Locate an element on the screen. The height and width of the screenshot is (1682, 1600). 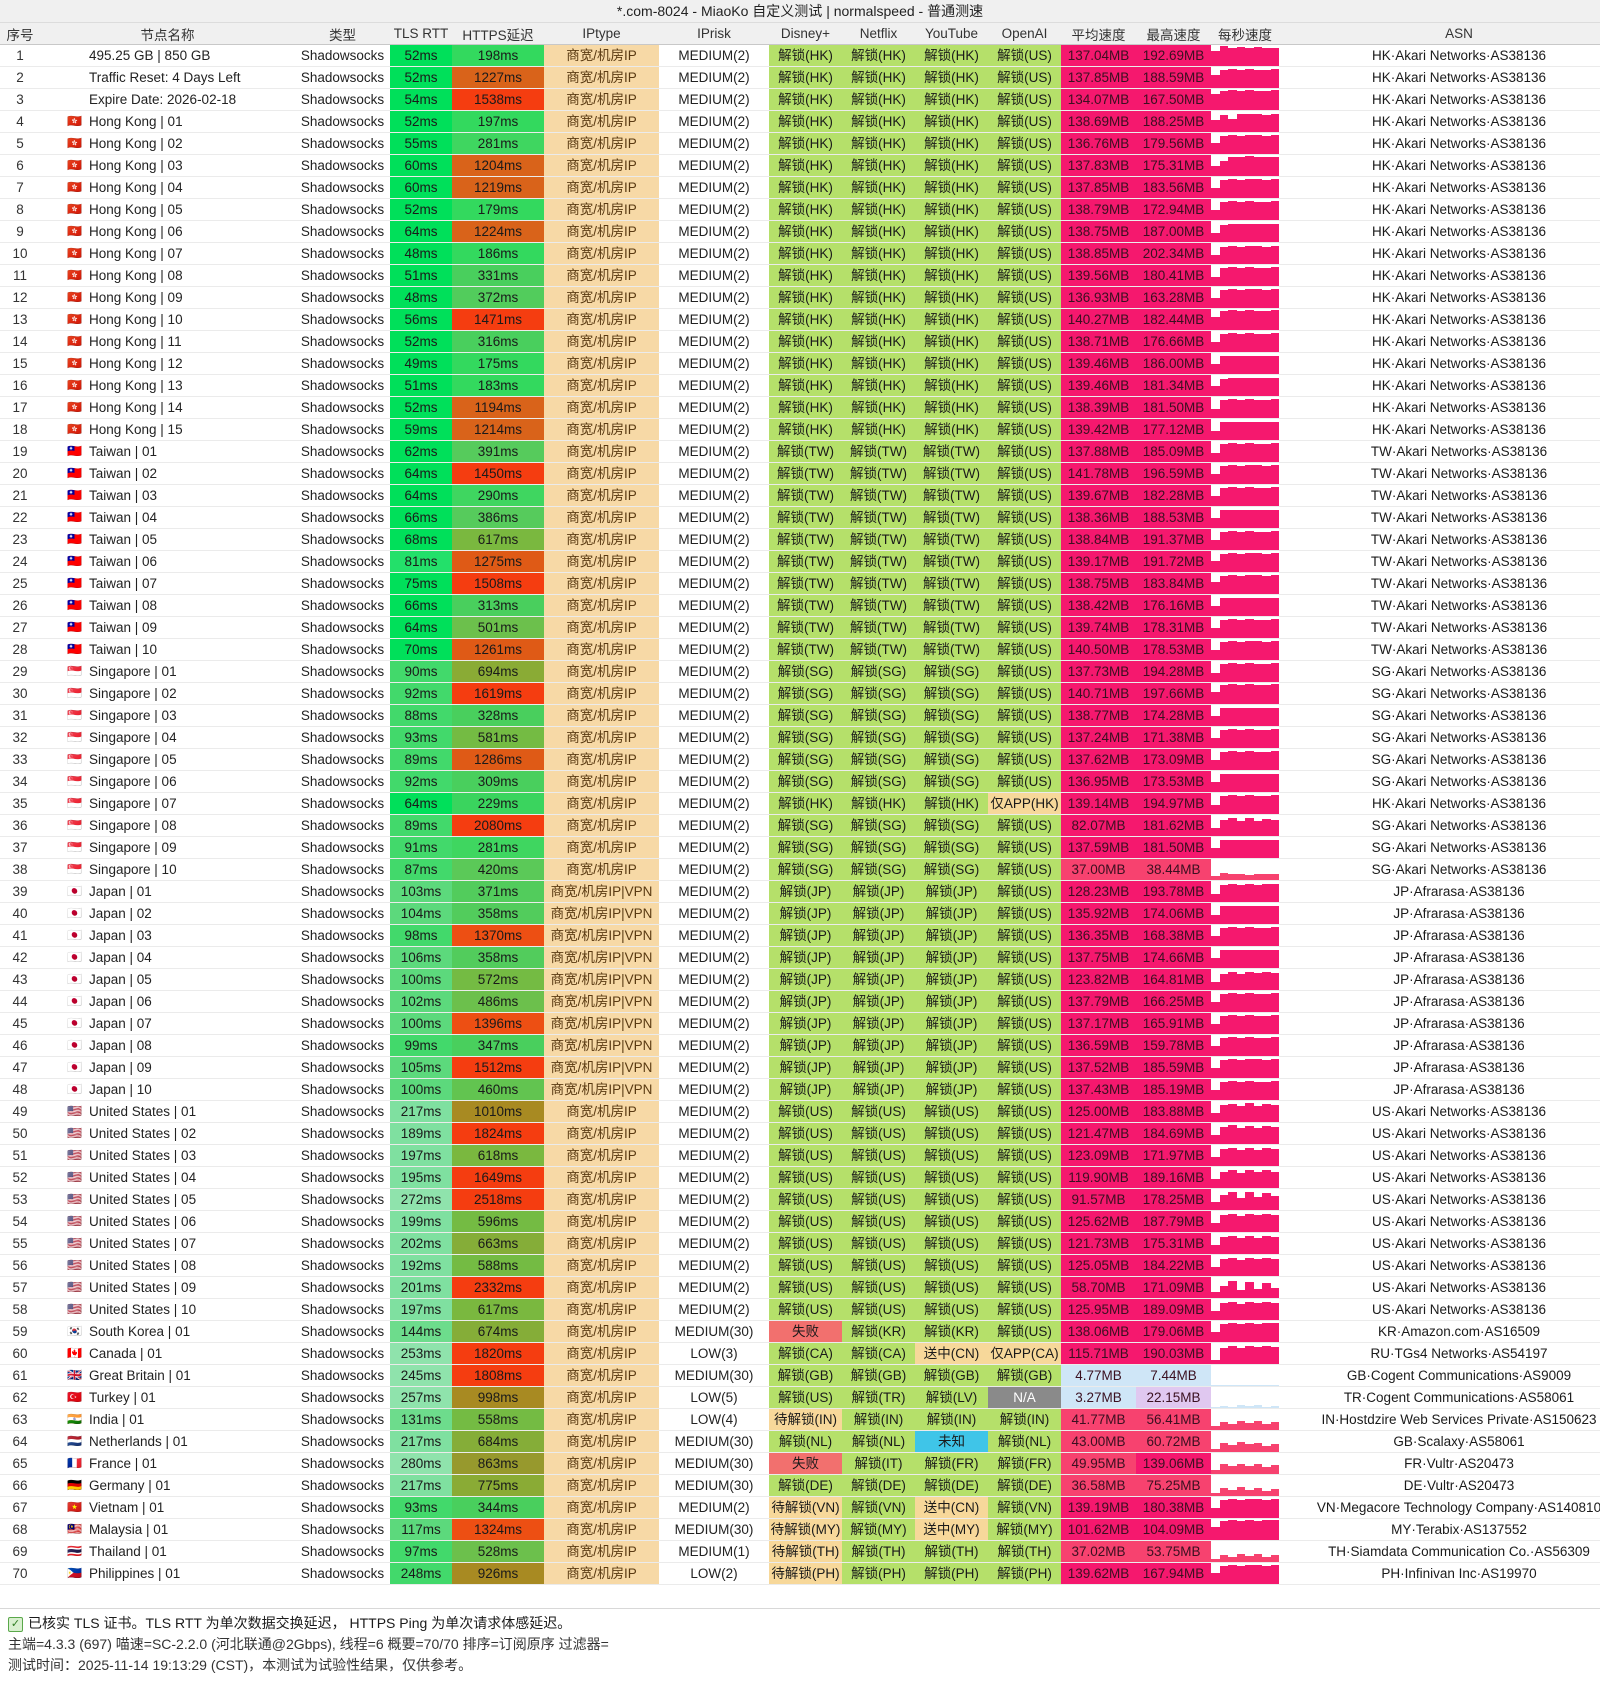
node-name-cell: 🇸🇬 Singapore | 05 is located at coordinates (167, 759).